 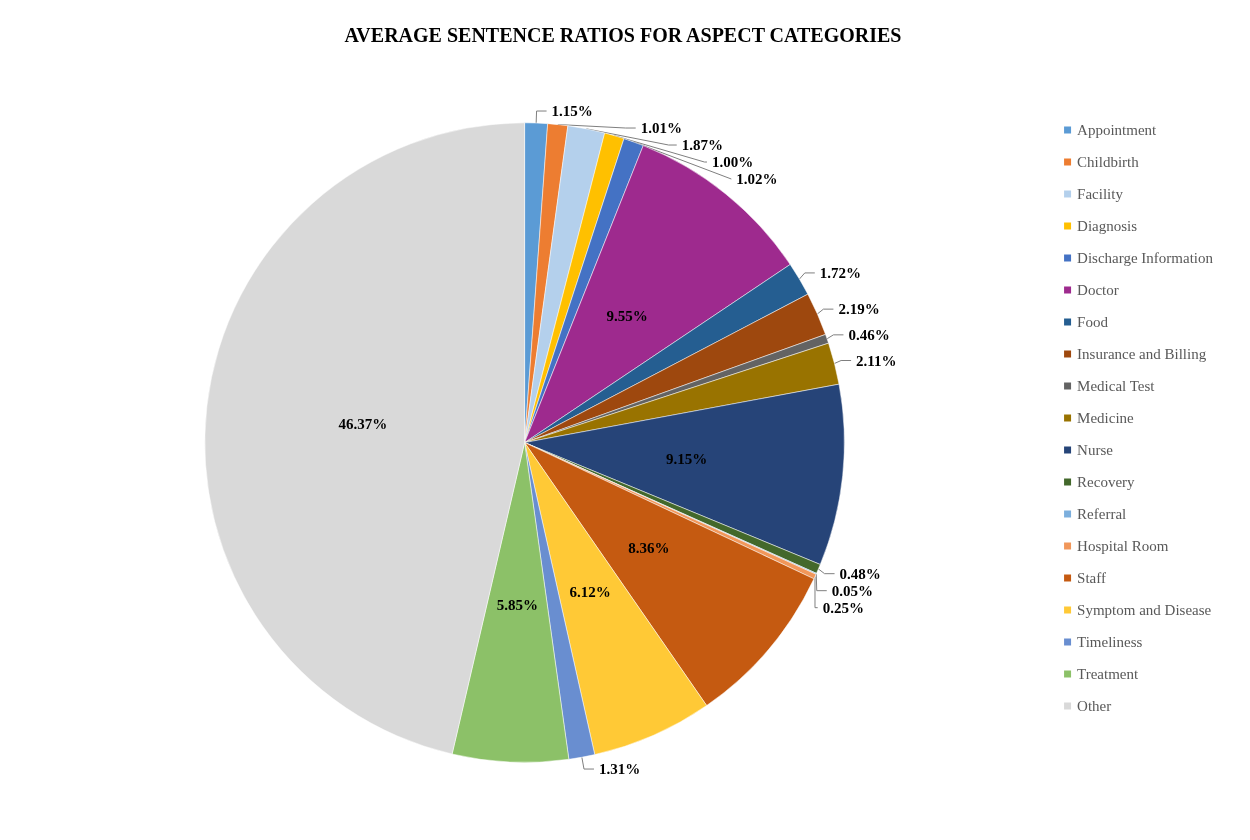 What do you see at coordinates (627, 315) in the screenshot?
I see `data-label: 9.55%` at bounding box center [627, 315].